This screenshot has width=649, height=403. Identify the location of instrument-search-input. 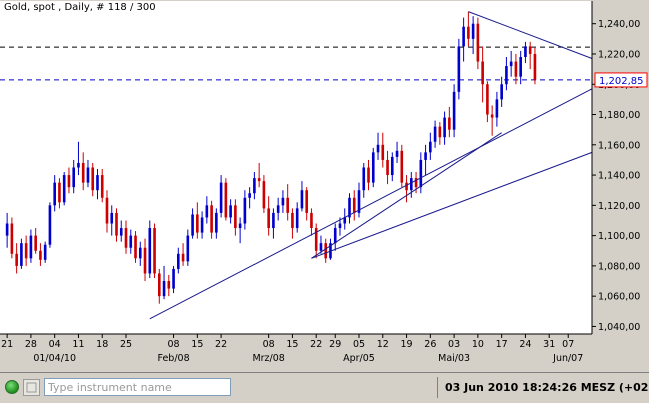
(137, 387).